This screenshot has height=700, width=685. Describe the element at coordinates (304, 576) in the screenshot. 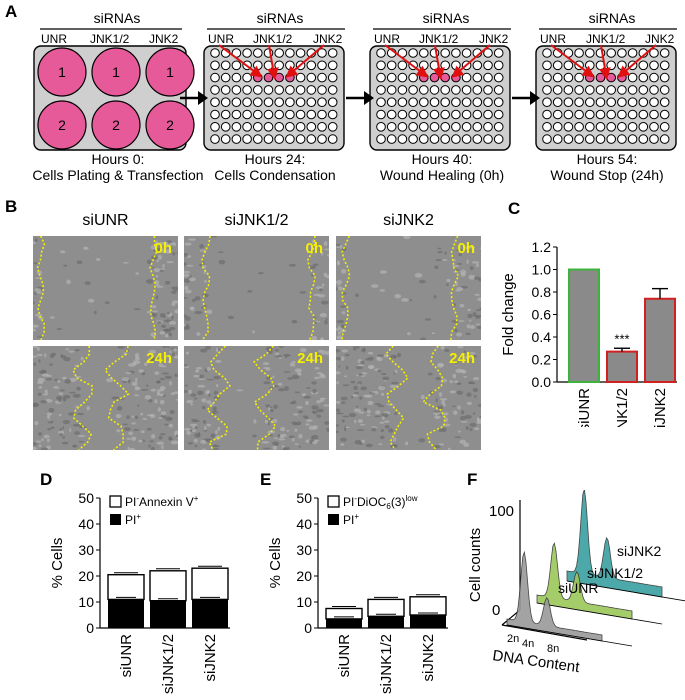

I see `ytick-label: 20` at that location.